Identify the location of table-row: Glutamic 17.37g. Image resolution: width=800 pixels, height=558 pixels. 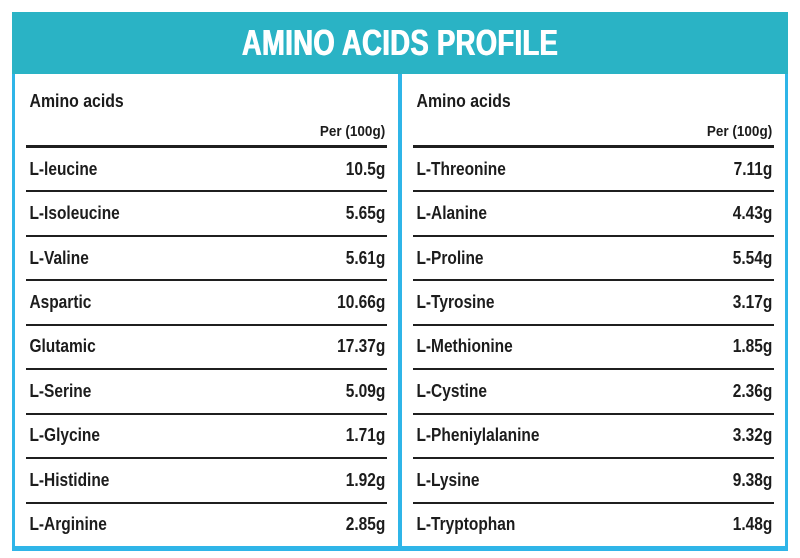
(206, 345).